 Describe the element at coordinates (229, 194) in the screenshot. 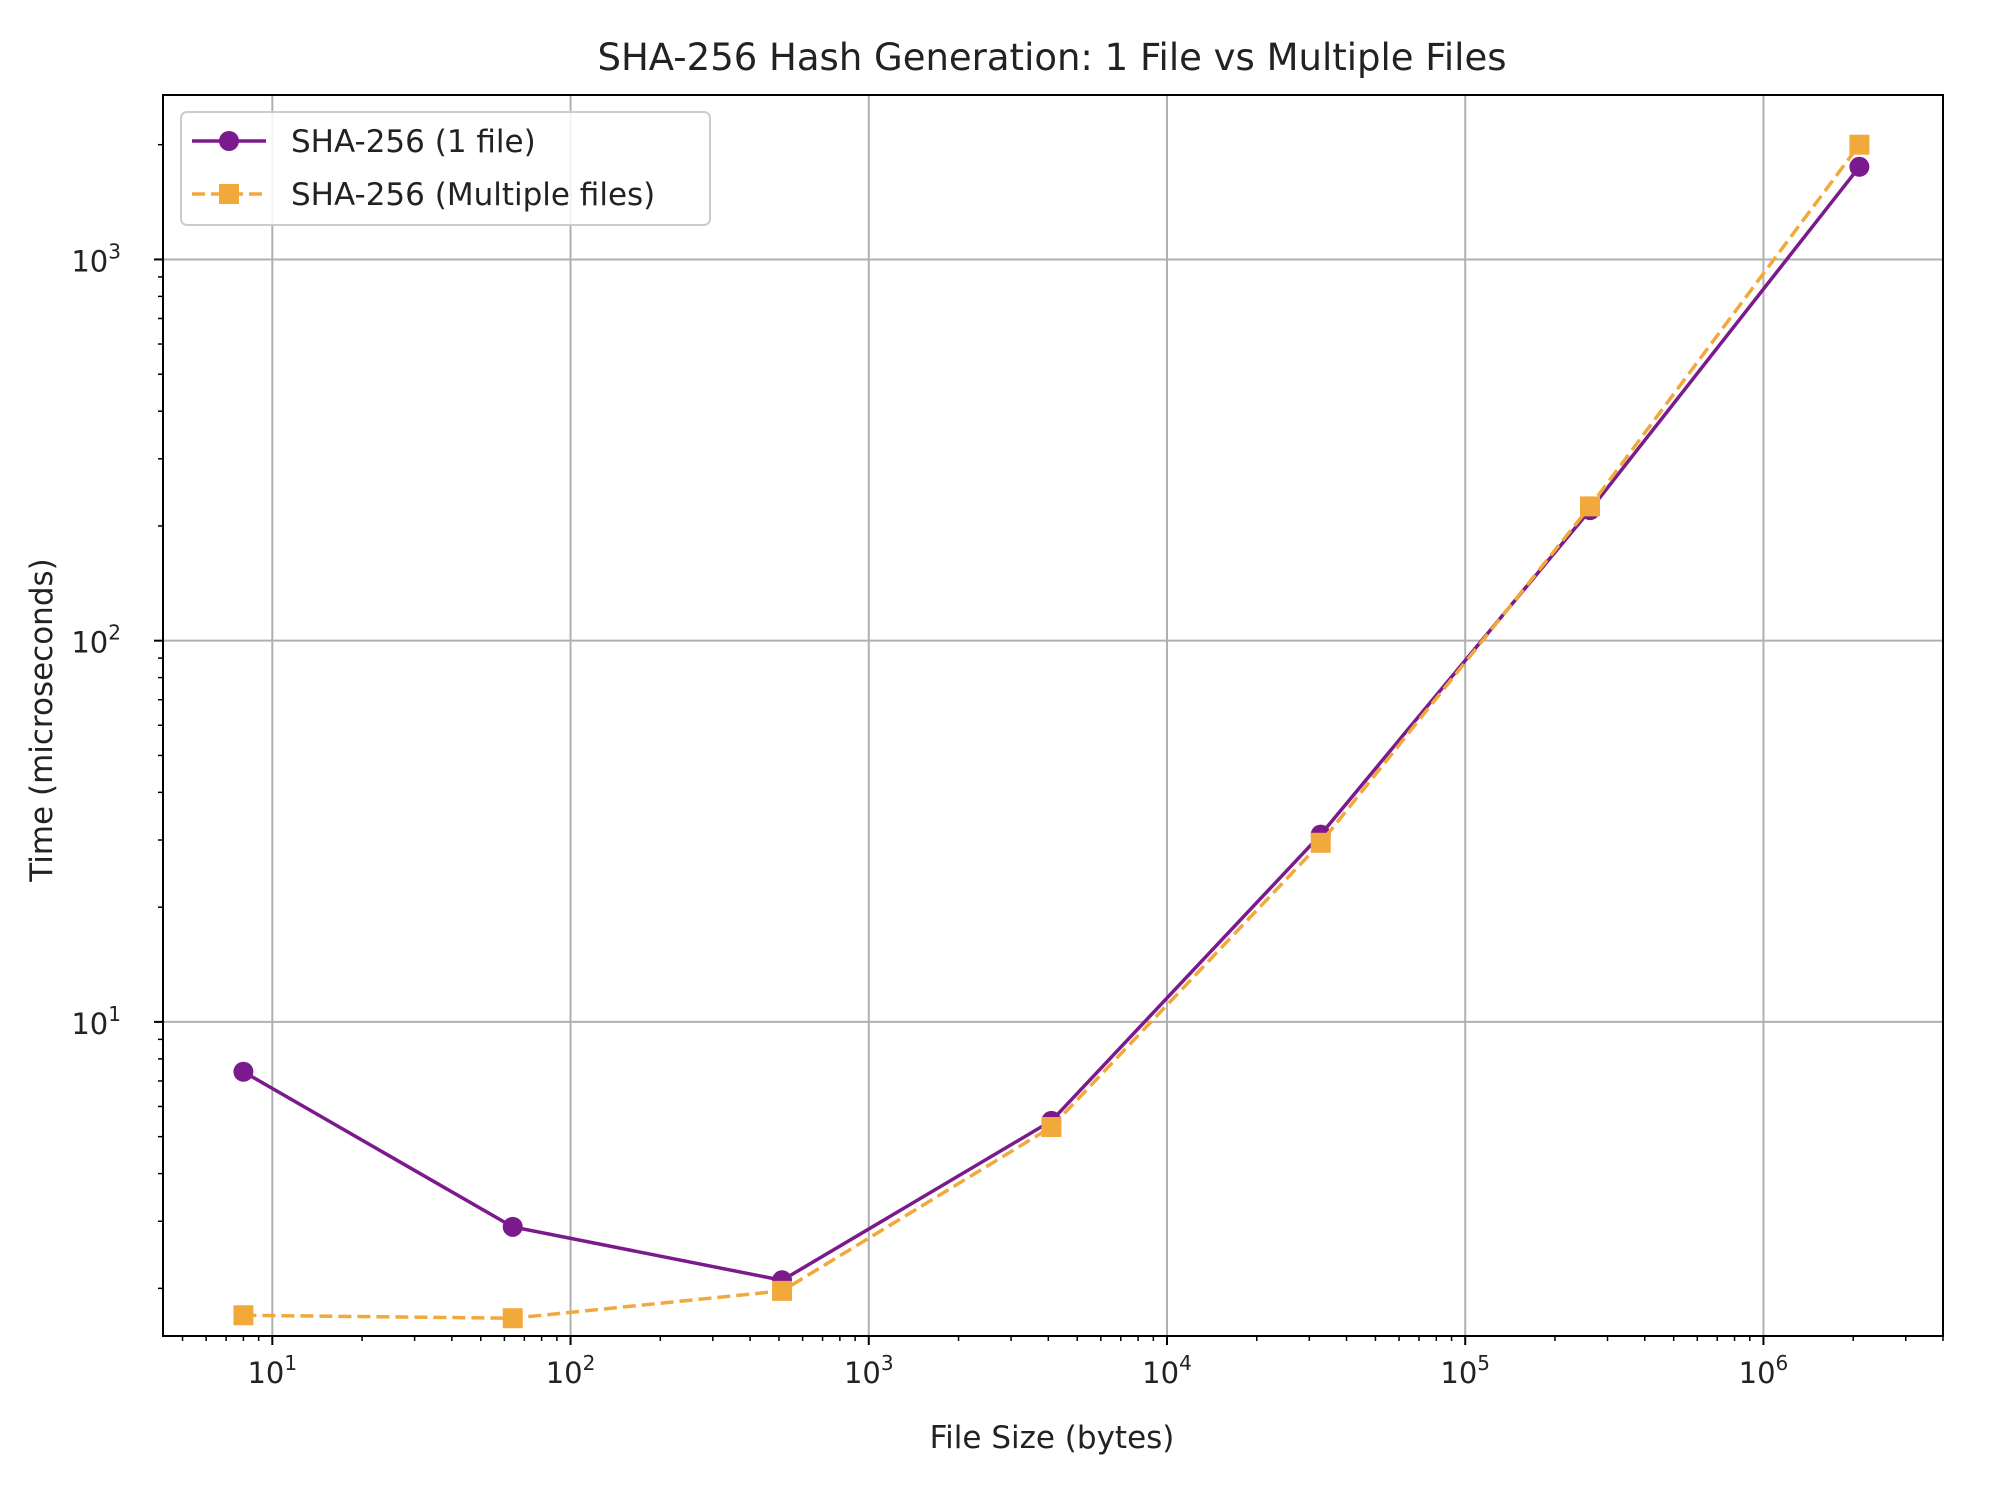

I see `legend-marker-multiple-files` at that location.